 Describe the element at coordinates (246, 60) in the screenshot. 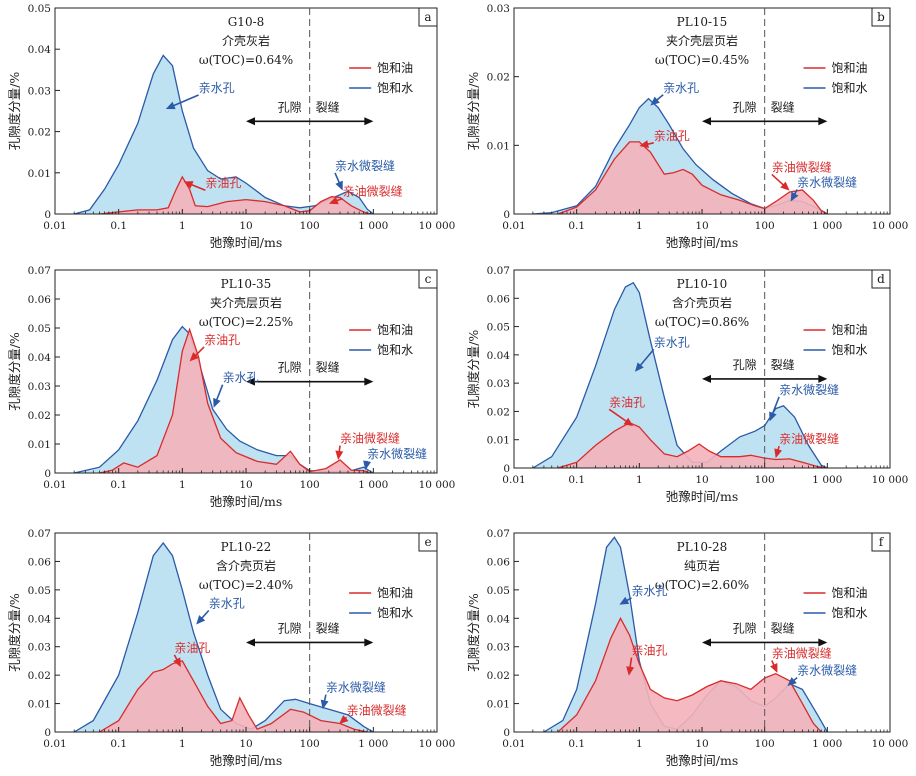

I see `toc-value: ω(TOC)=0.64%` at that location.